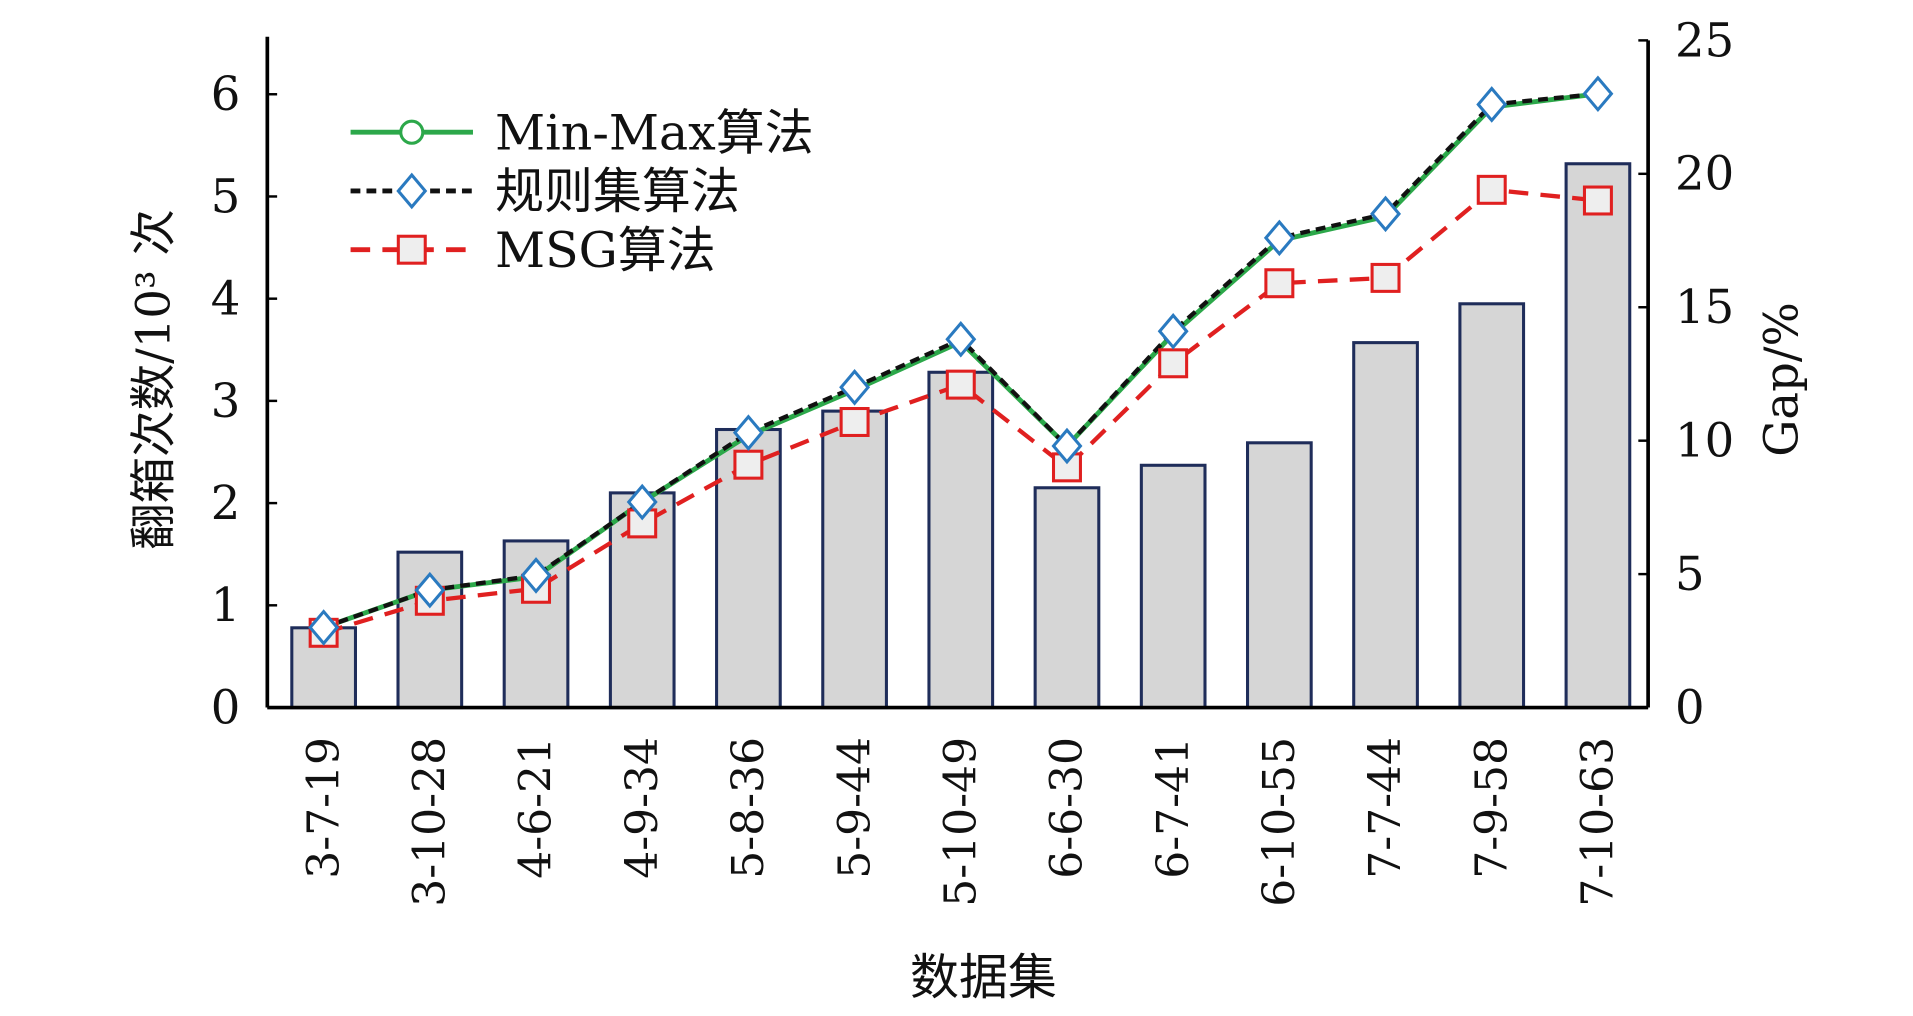  I want to click on x-tick-label: 5-8-36, so click(748, 808).